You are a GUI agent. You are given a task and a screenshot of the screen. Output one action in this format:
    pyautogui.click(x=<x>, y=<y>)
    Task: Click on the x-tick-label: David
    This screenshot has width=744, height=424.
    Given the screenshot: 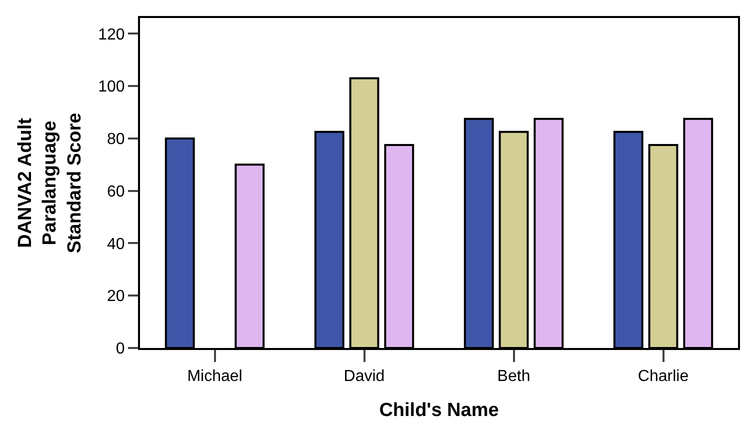 What is the action you would take?
    pyautogui.click(x=364, y=377)
    